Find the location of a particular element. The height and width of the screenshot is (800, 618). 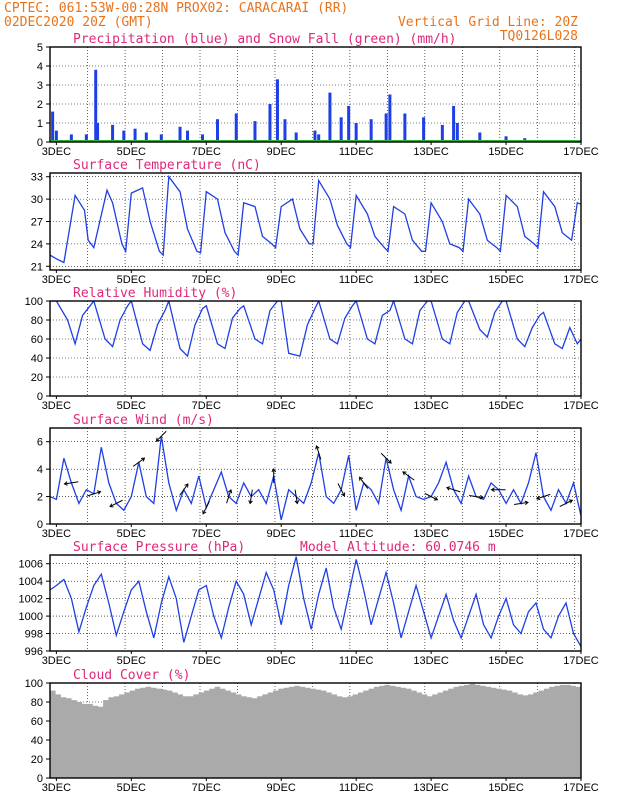

y-tick-label: 21 is located at coordinates (37, 267).